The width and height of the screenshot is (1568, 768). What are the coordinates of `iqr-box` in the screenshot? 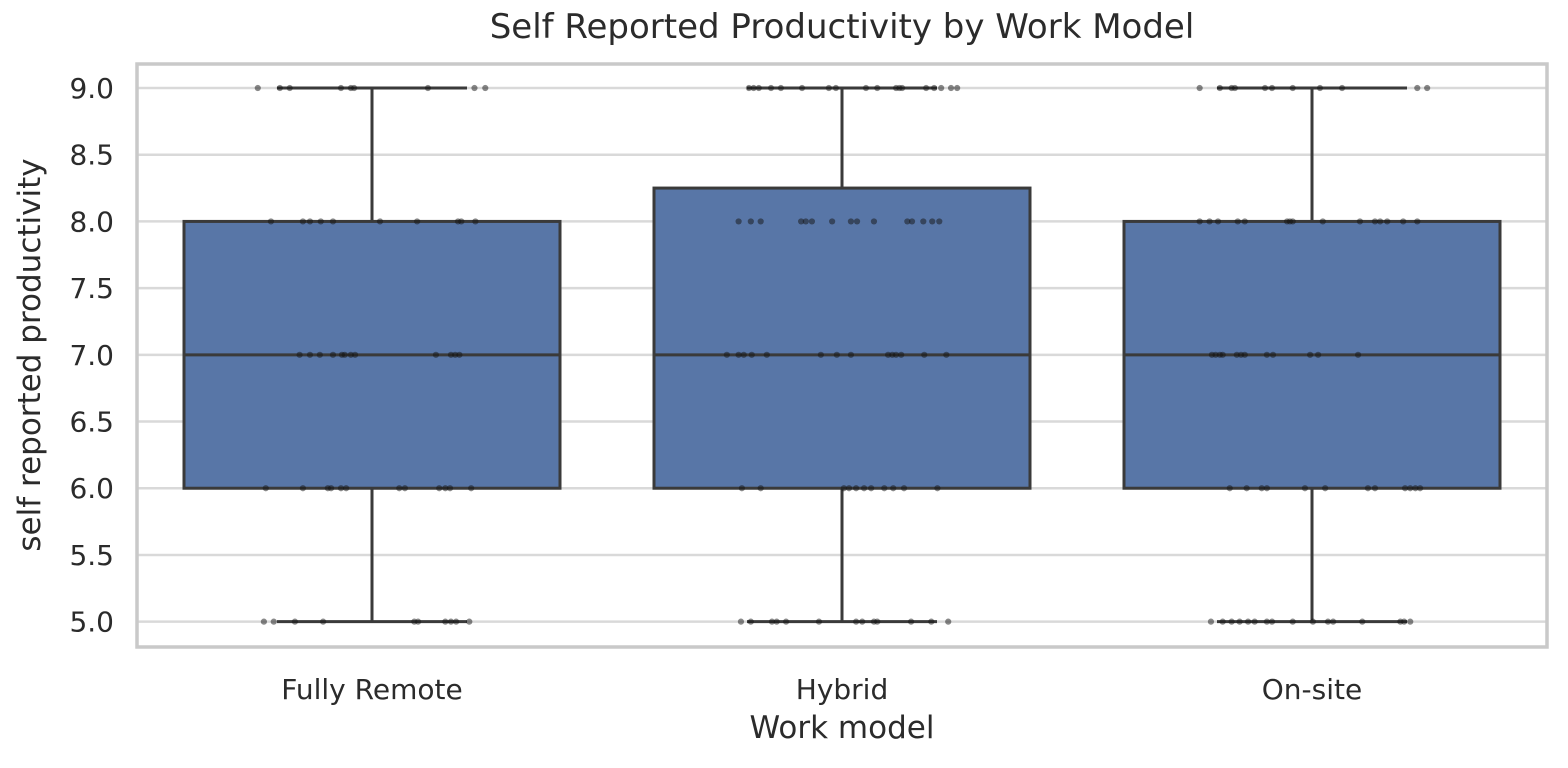 It's located at (842, 338).